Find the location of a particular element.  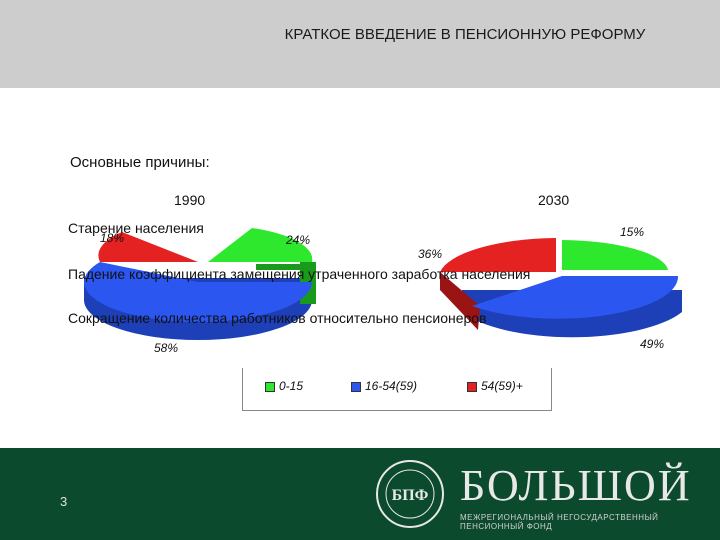

label-2030-red: 36% is located at coordinates (430, 254).